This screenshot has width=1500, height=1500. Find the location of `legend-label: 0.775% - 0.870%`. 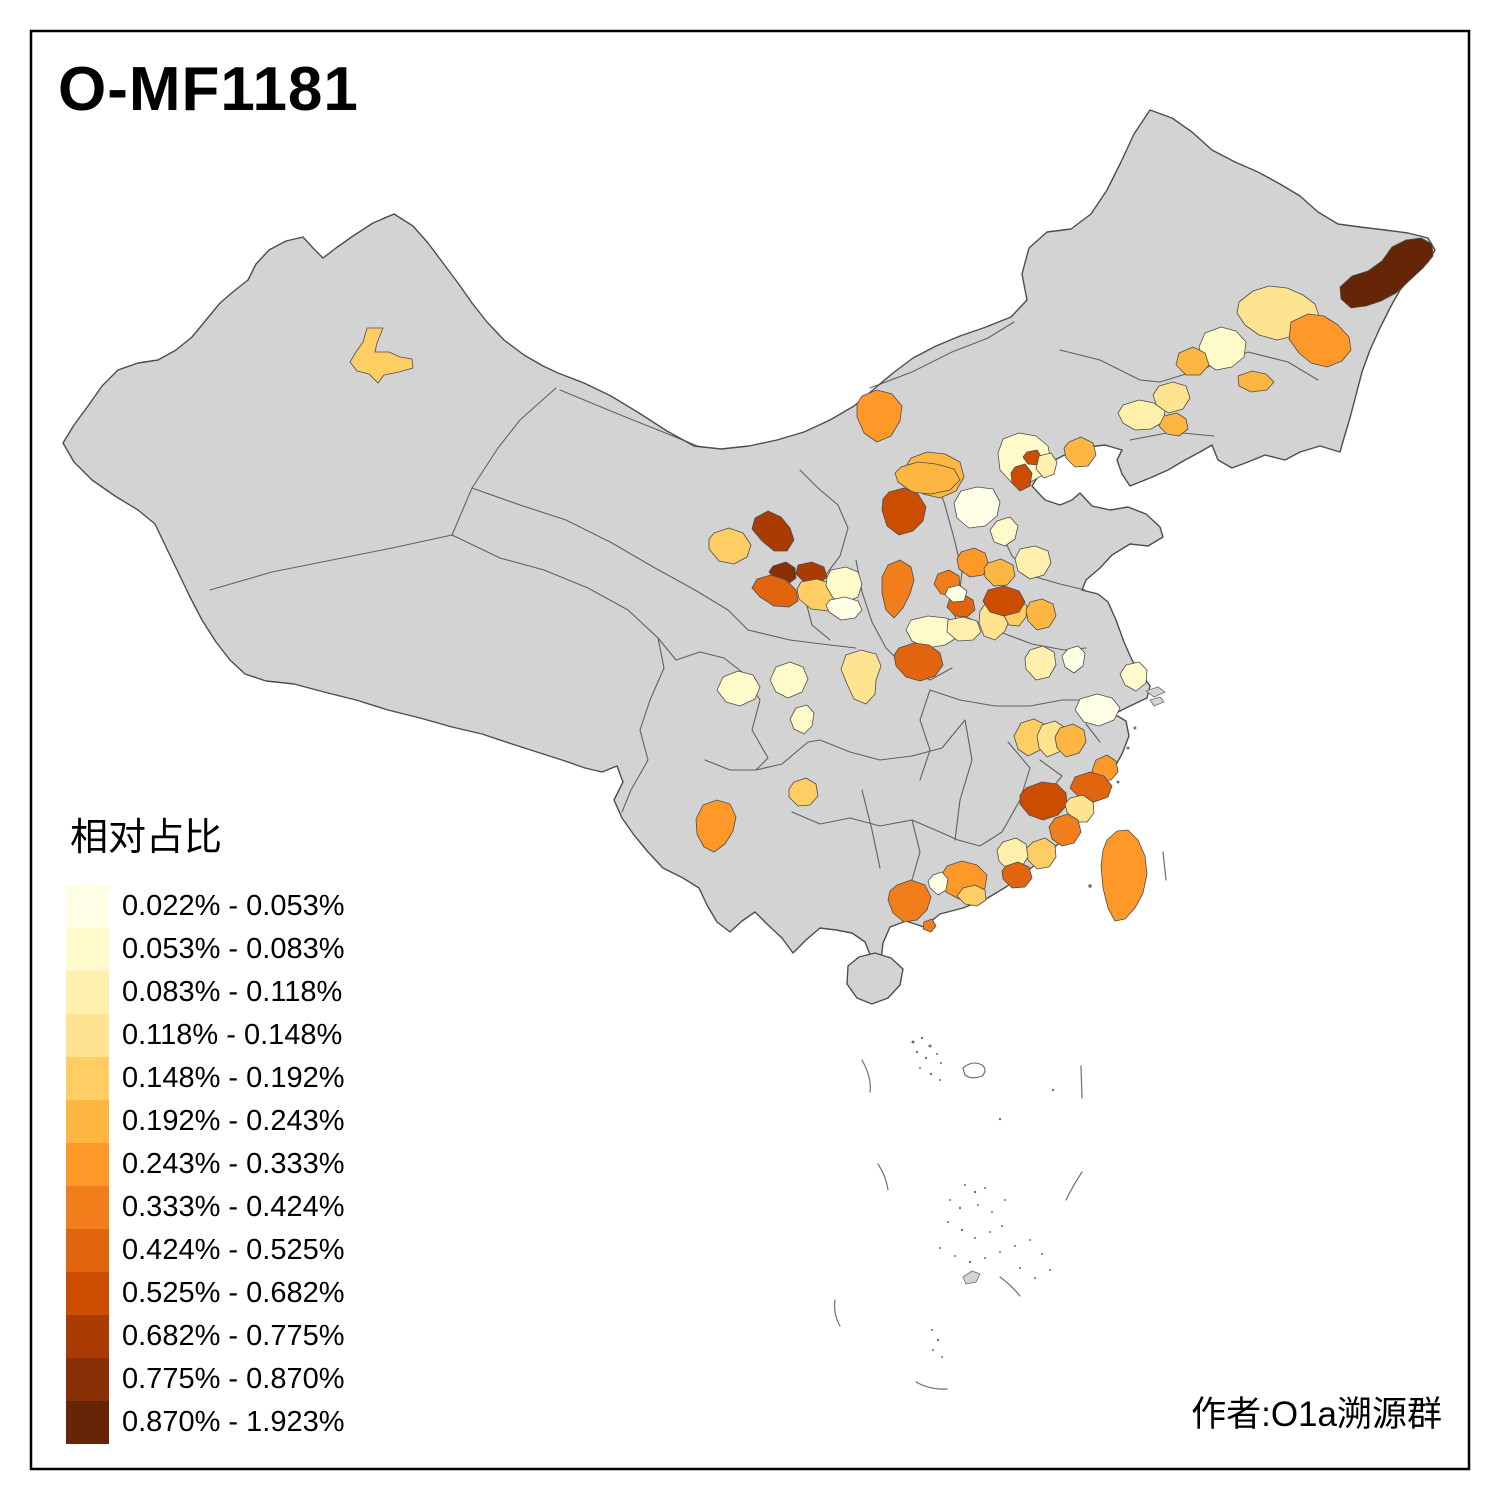

legend-label: 0.775% - 0.870% is located at coordinates (233, 1379).